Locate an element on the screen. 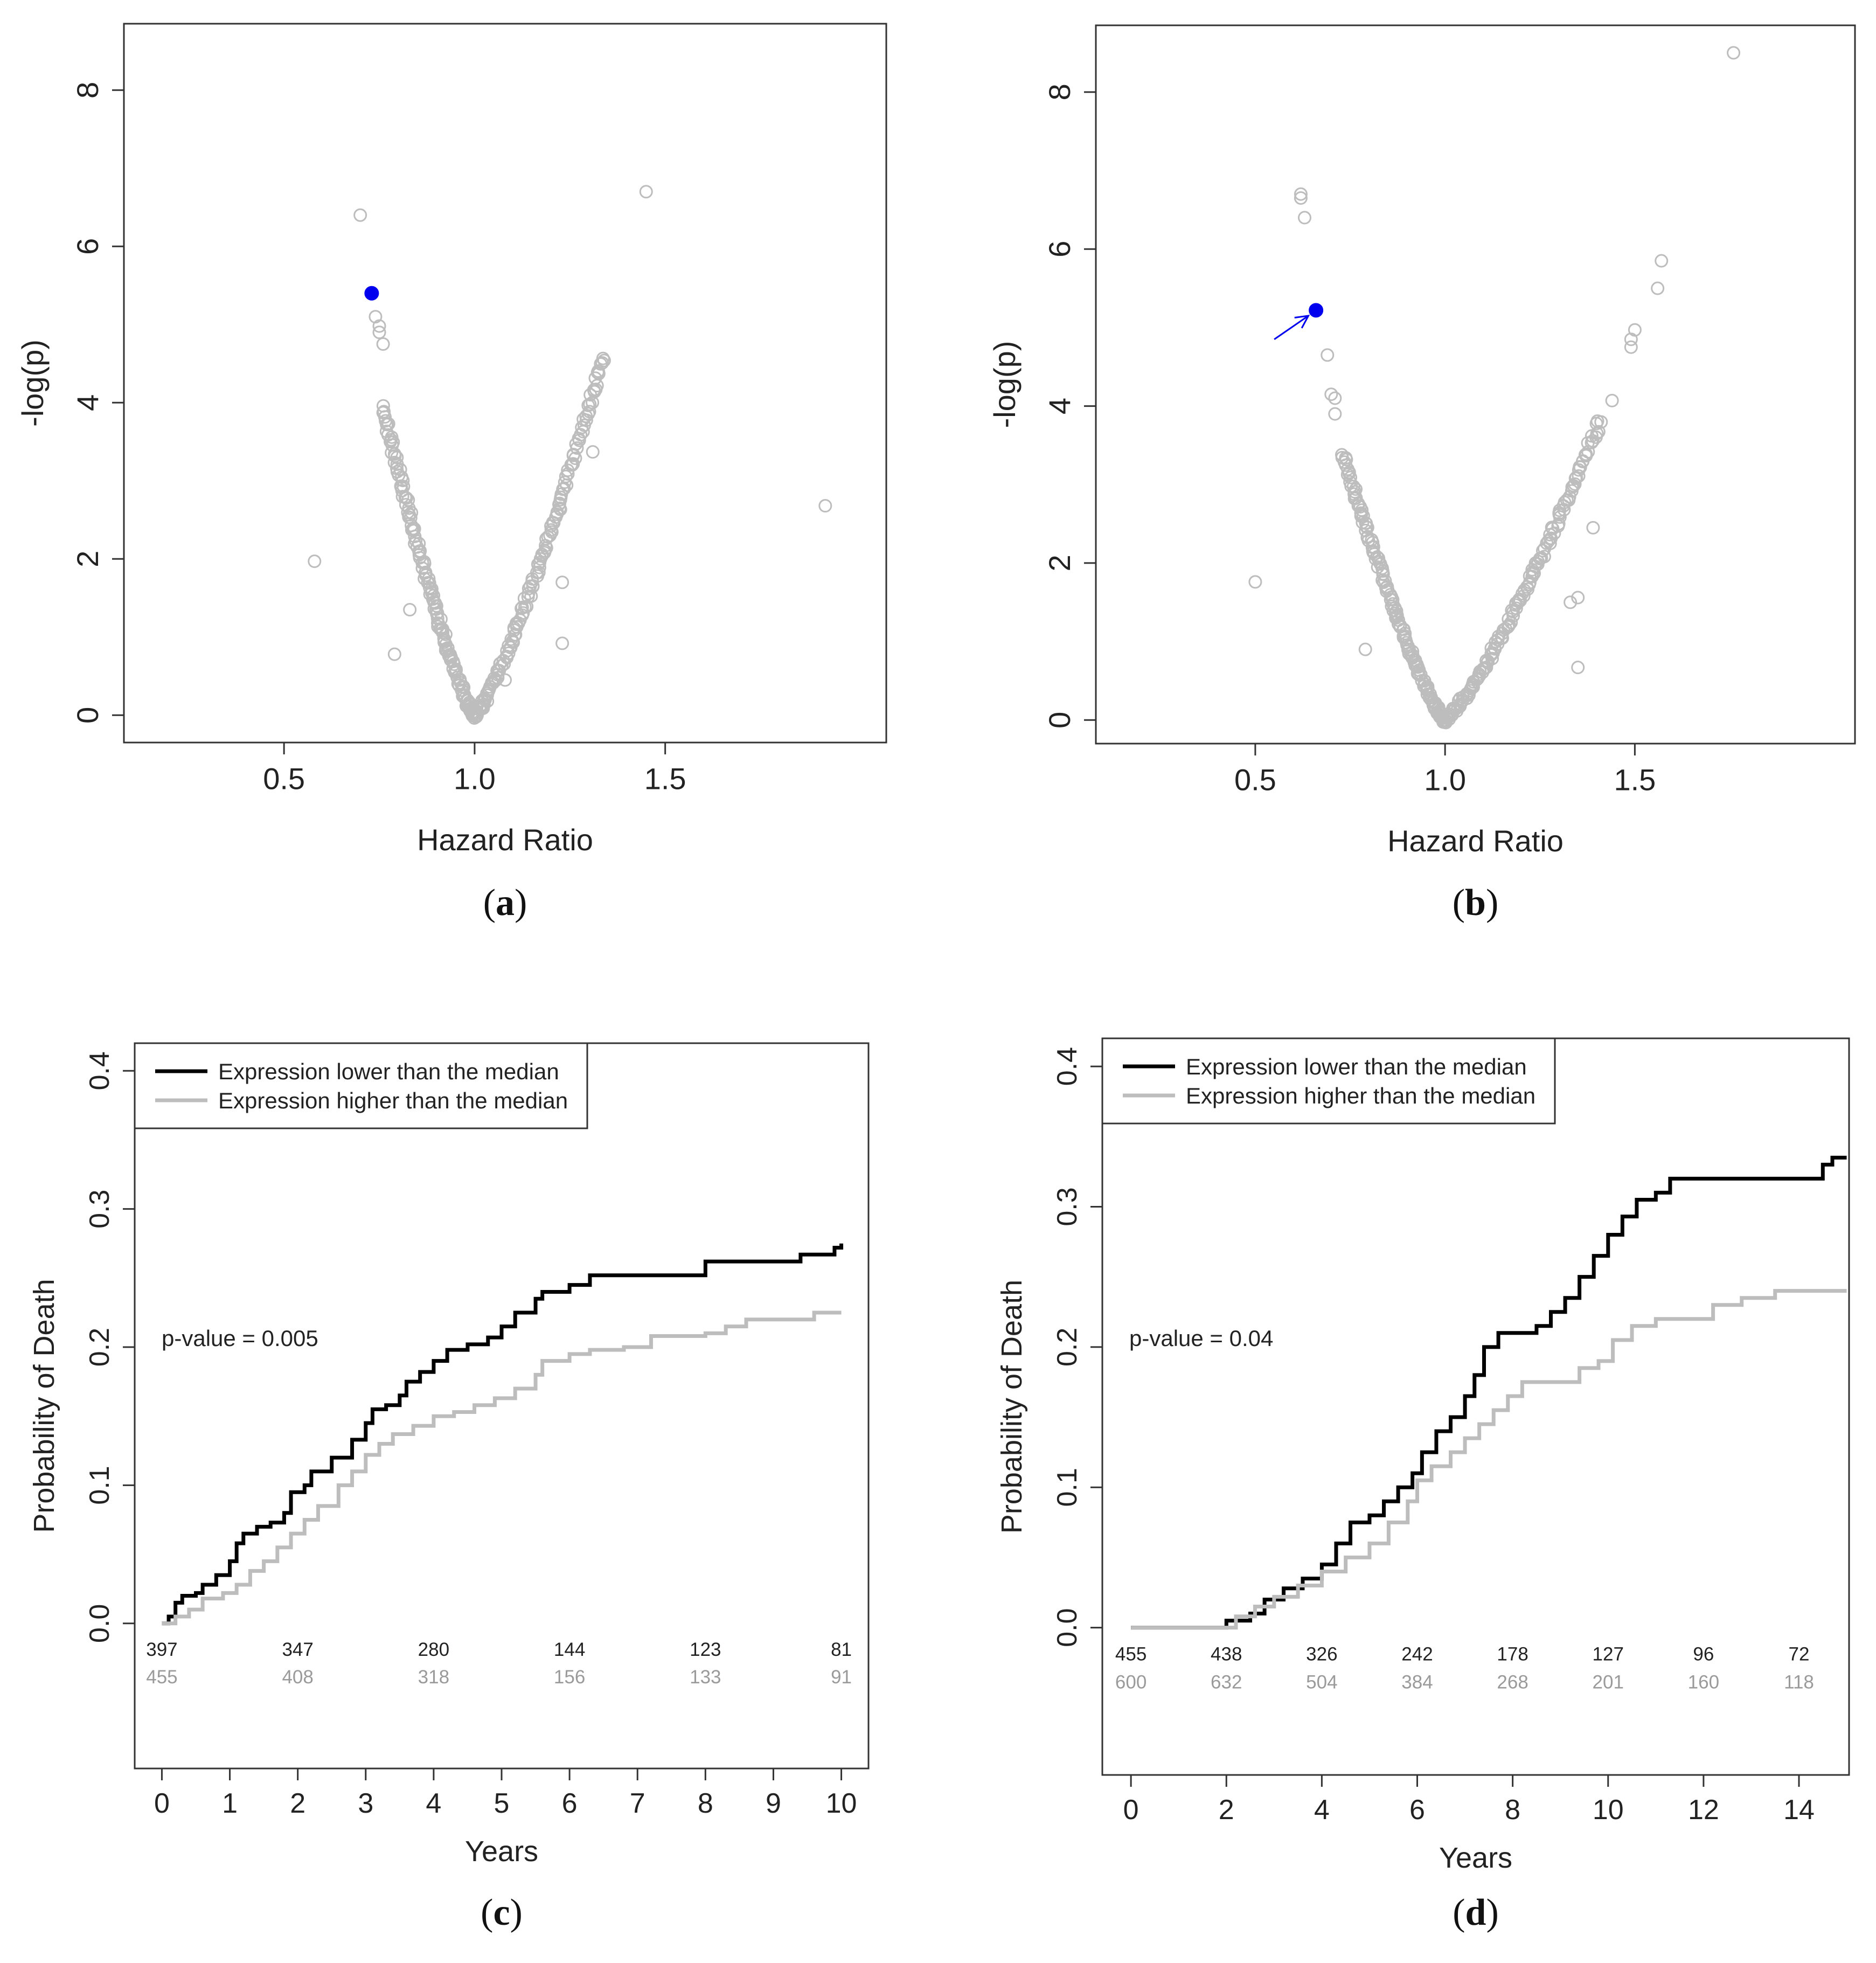 Image resolution: width=1876 pixels, height=1963 pixels. at-risk-higher: 201 is located at coordinates (1608, 1682).